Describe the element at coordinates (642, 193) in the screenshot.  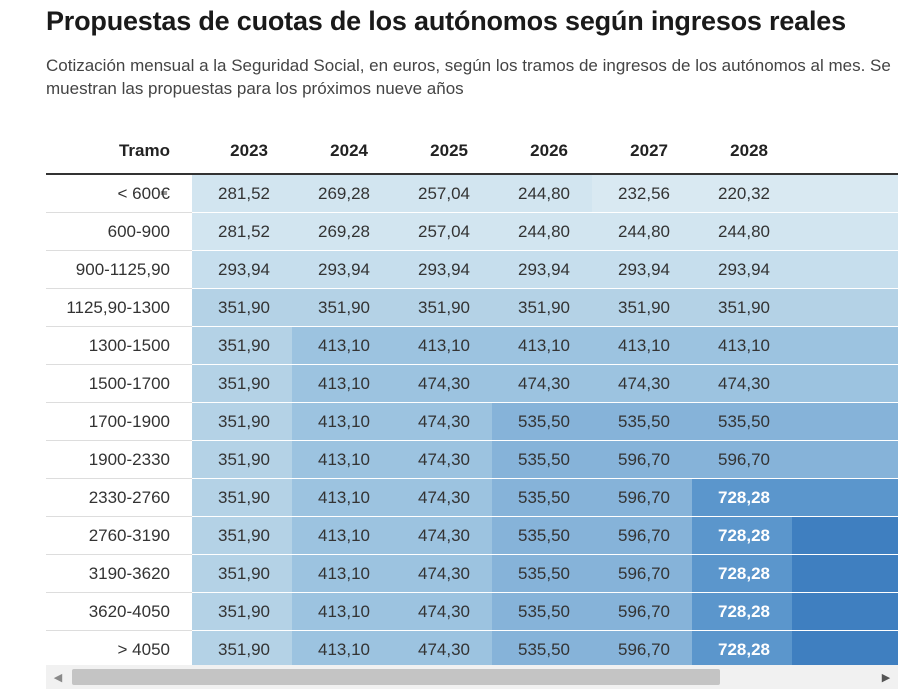
I see `table-cell: 232,56` at that location.